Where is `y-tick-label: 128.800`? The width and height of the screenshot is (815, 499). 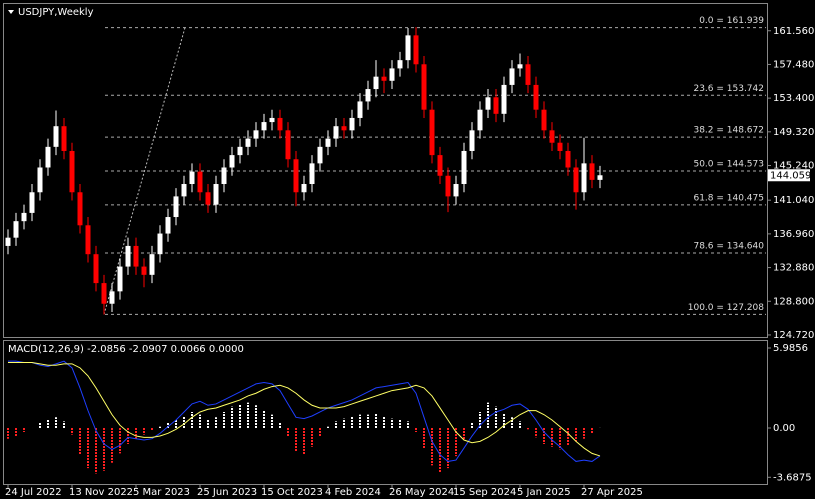 y-tick-label: 128.800 is located at coordinates (793, 301).